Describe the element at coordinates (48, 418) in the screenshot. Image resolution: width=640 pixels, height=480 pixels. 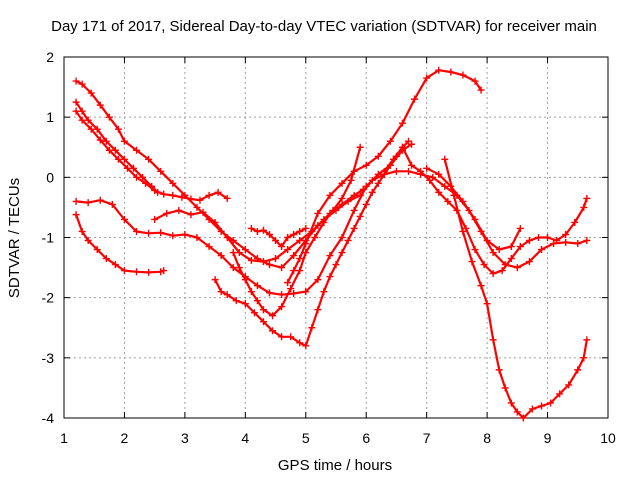
I see `y-tick-label: -4` at that location.